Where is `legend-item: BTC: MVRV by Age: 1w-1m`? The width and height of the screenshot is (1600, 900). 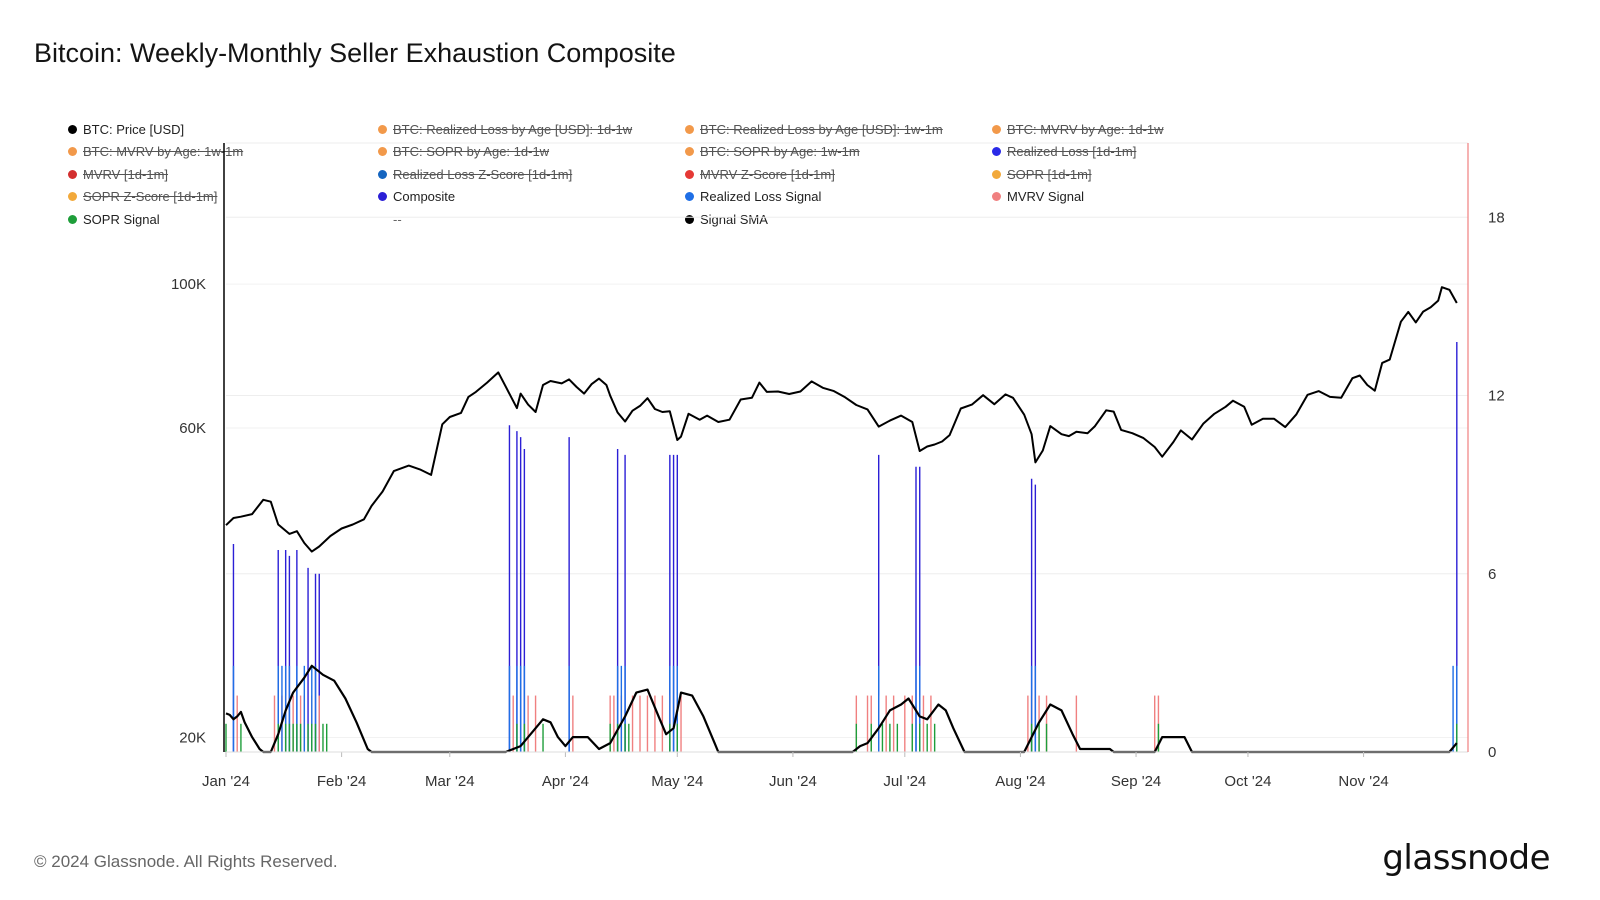
legend-item: BTC: MVRV by Age: 1w-1m is located at coordinates (155, 151).